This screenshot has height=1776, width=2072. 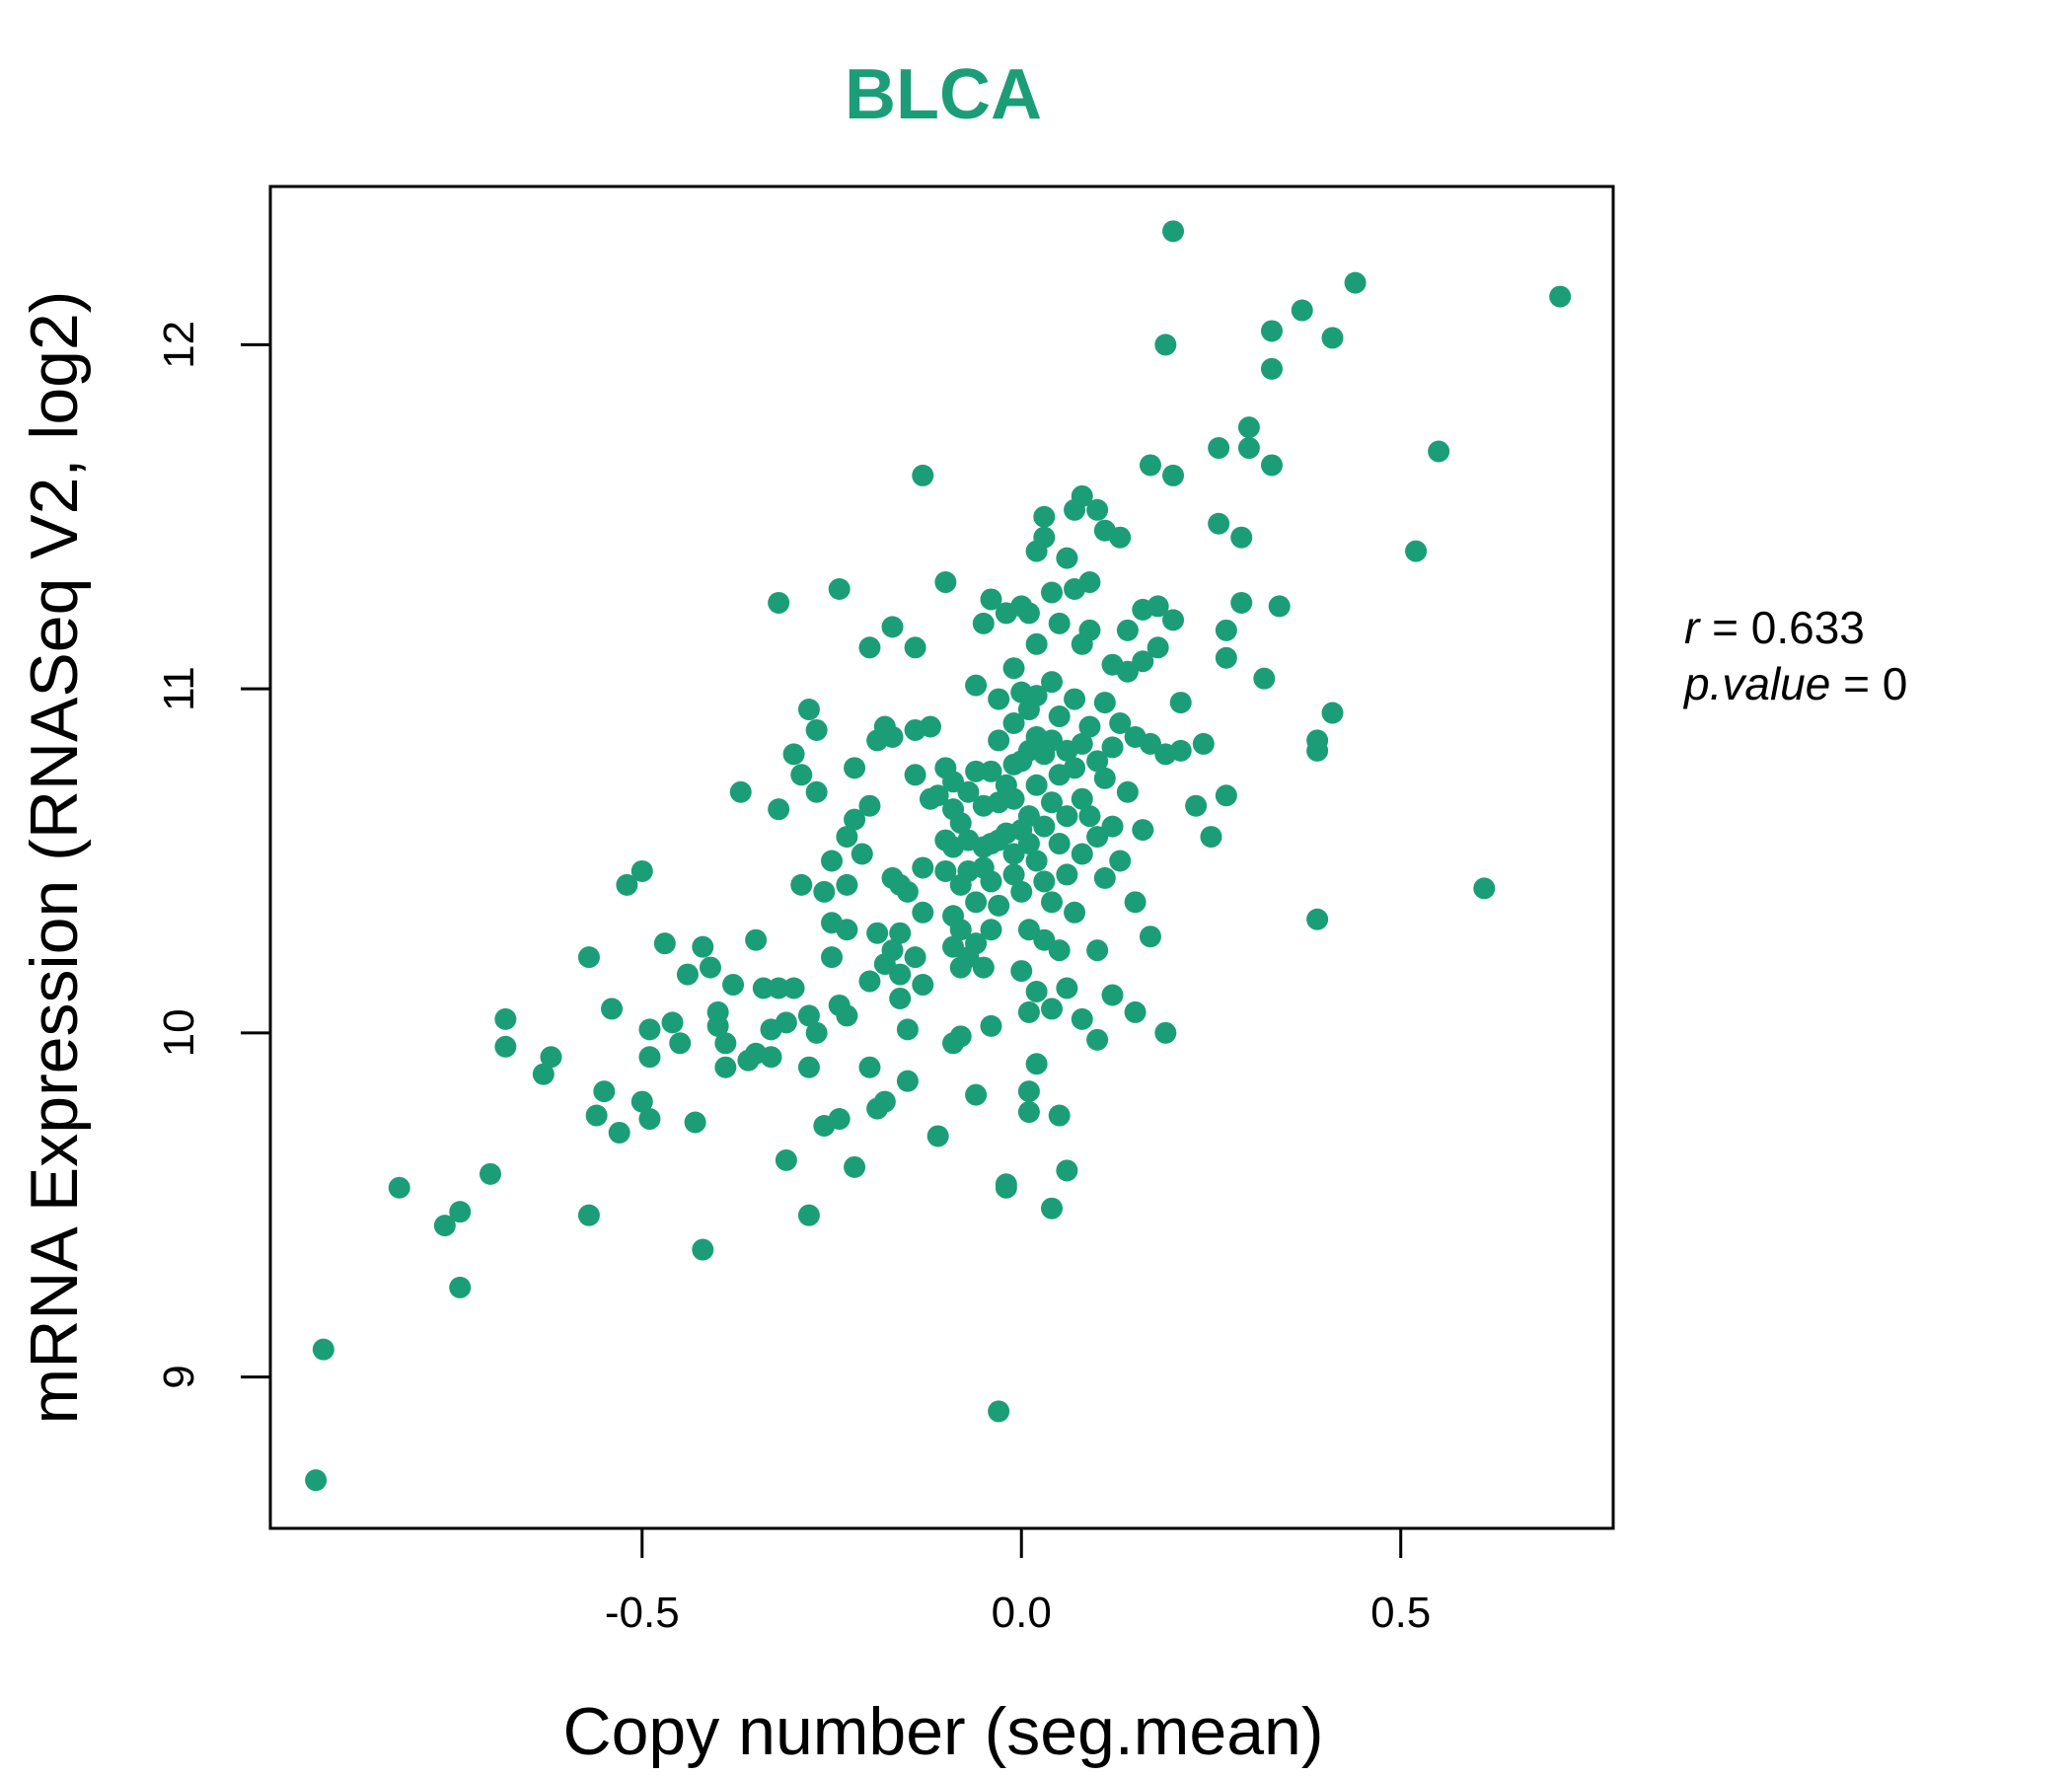 I want to click on x-tick-label: 0.0, so click(x=1022, y=1613).